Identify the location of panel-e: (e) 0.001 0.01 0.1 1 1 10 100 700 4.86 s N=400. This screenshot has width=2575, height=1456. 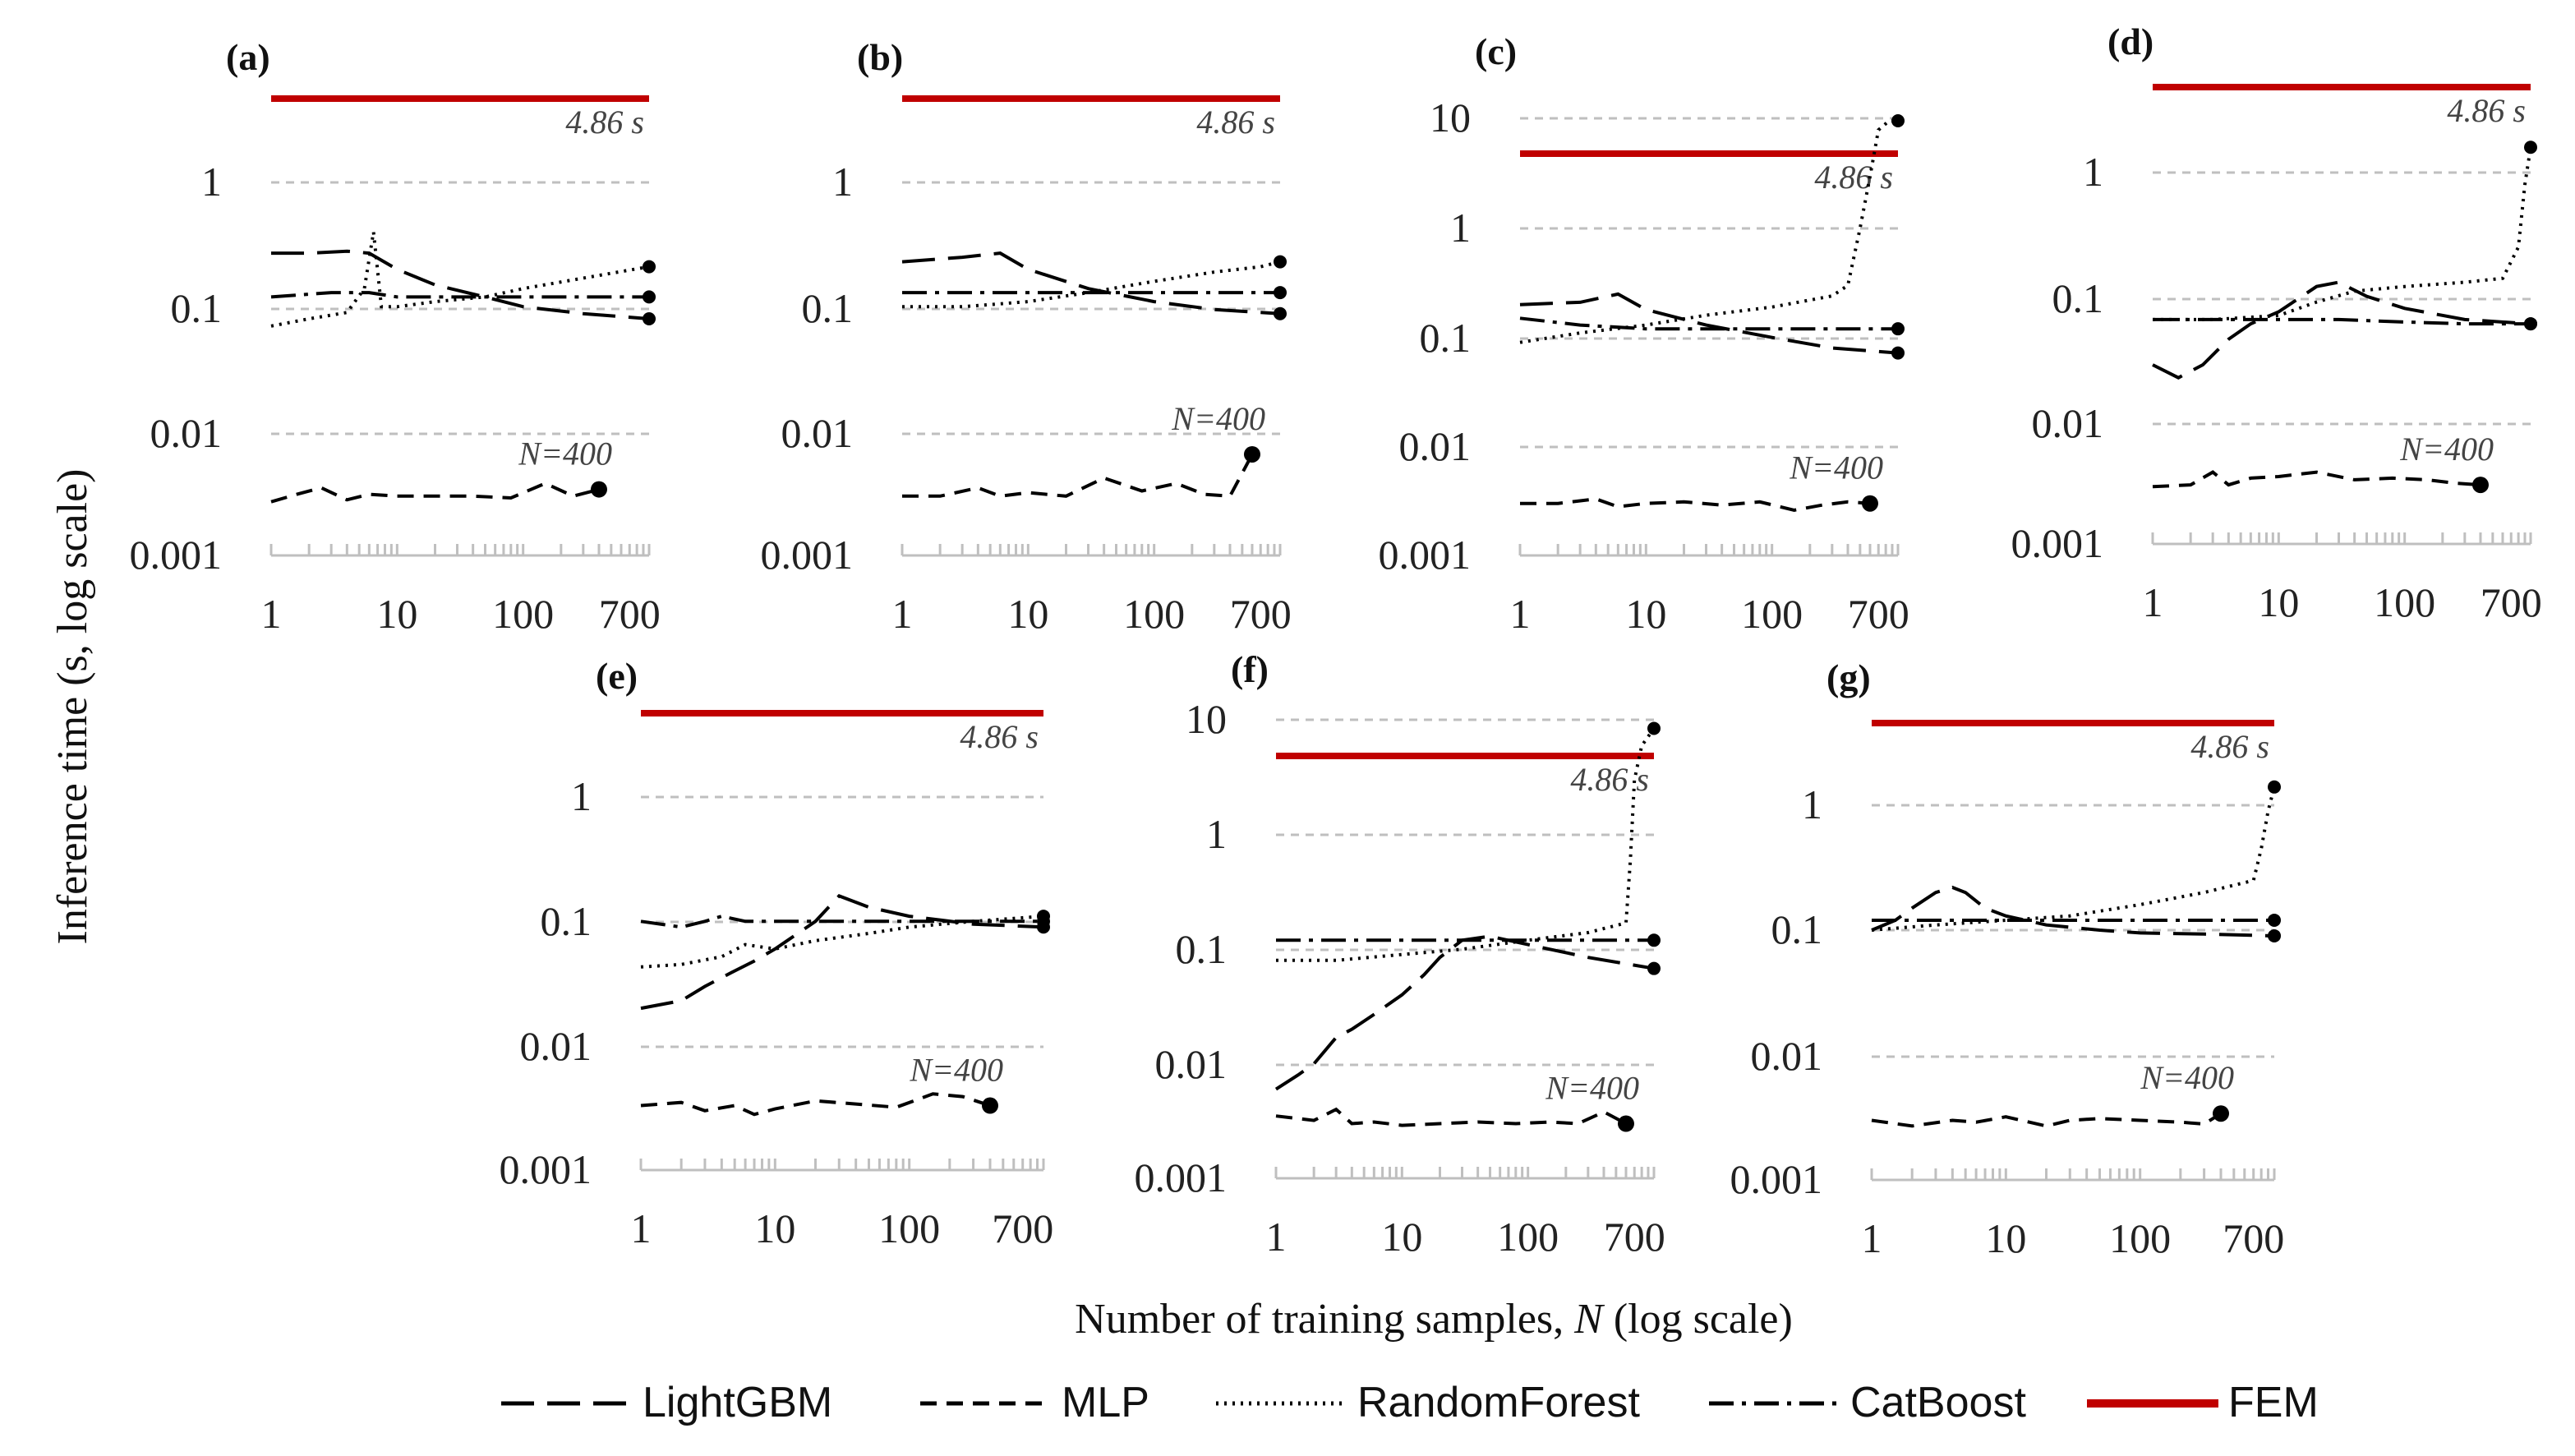
(777, 953).